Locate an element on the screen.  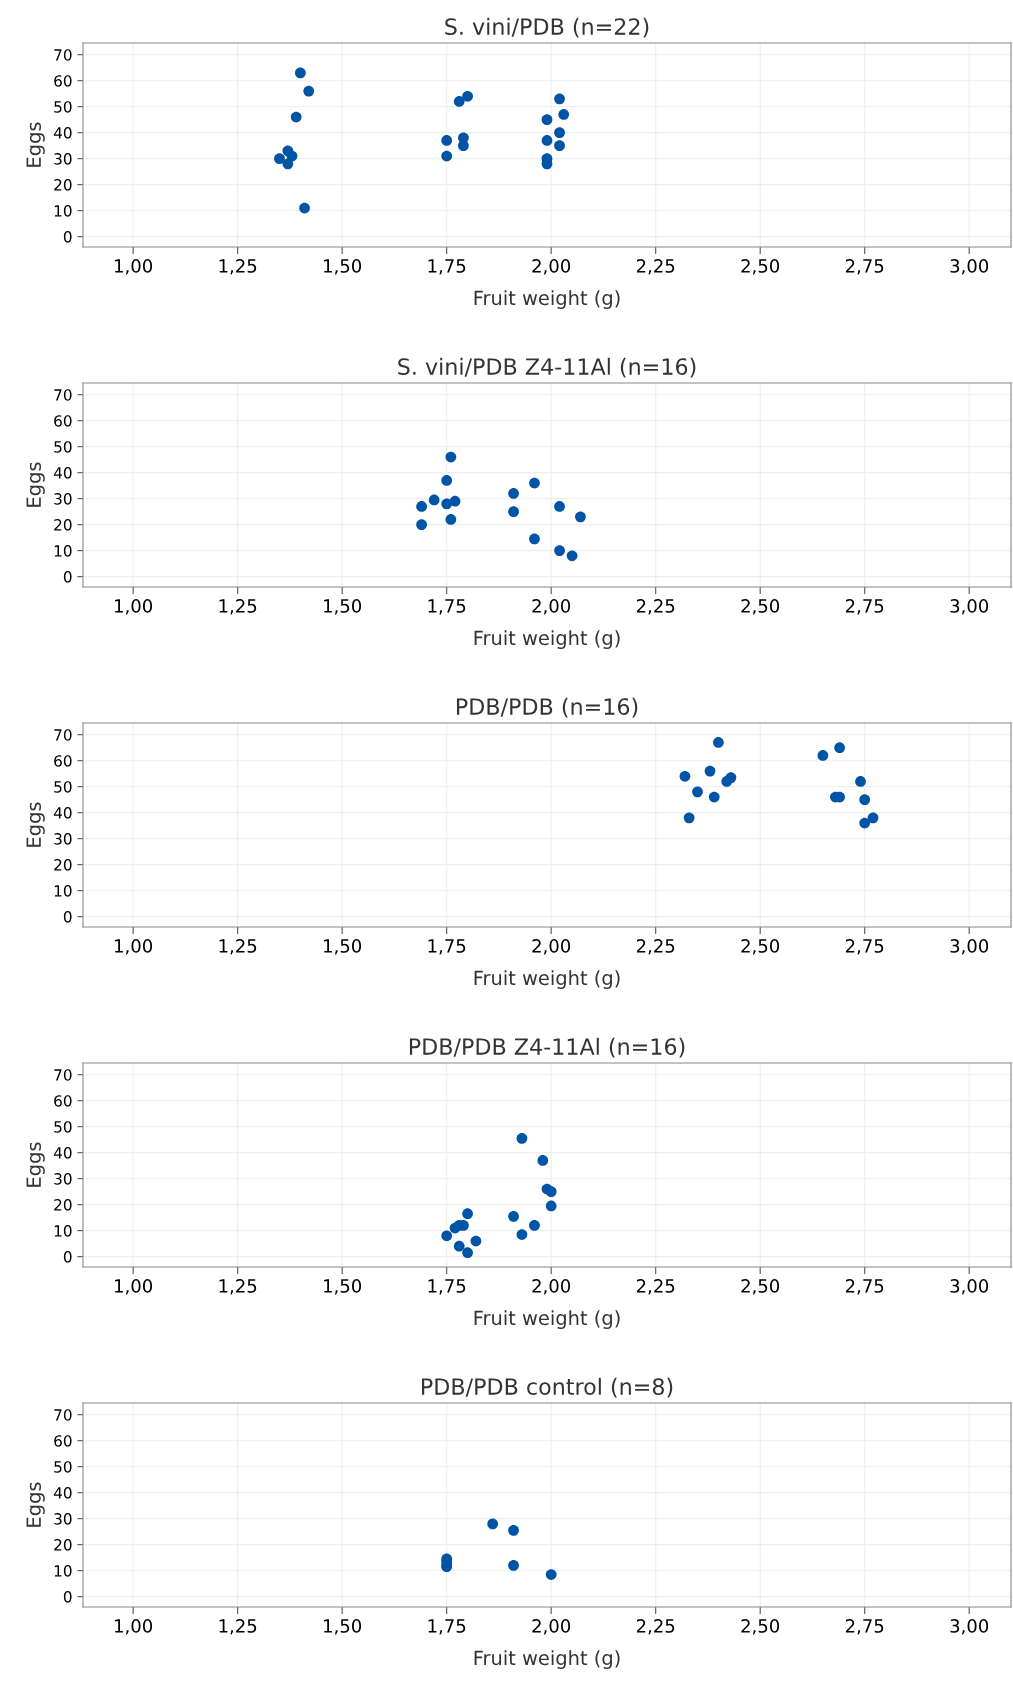
chart-title: S. vini/PDB Z4-11Al (n=16) is located at coordinates (547, 367).